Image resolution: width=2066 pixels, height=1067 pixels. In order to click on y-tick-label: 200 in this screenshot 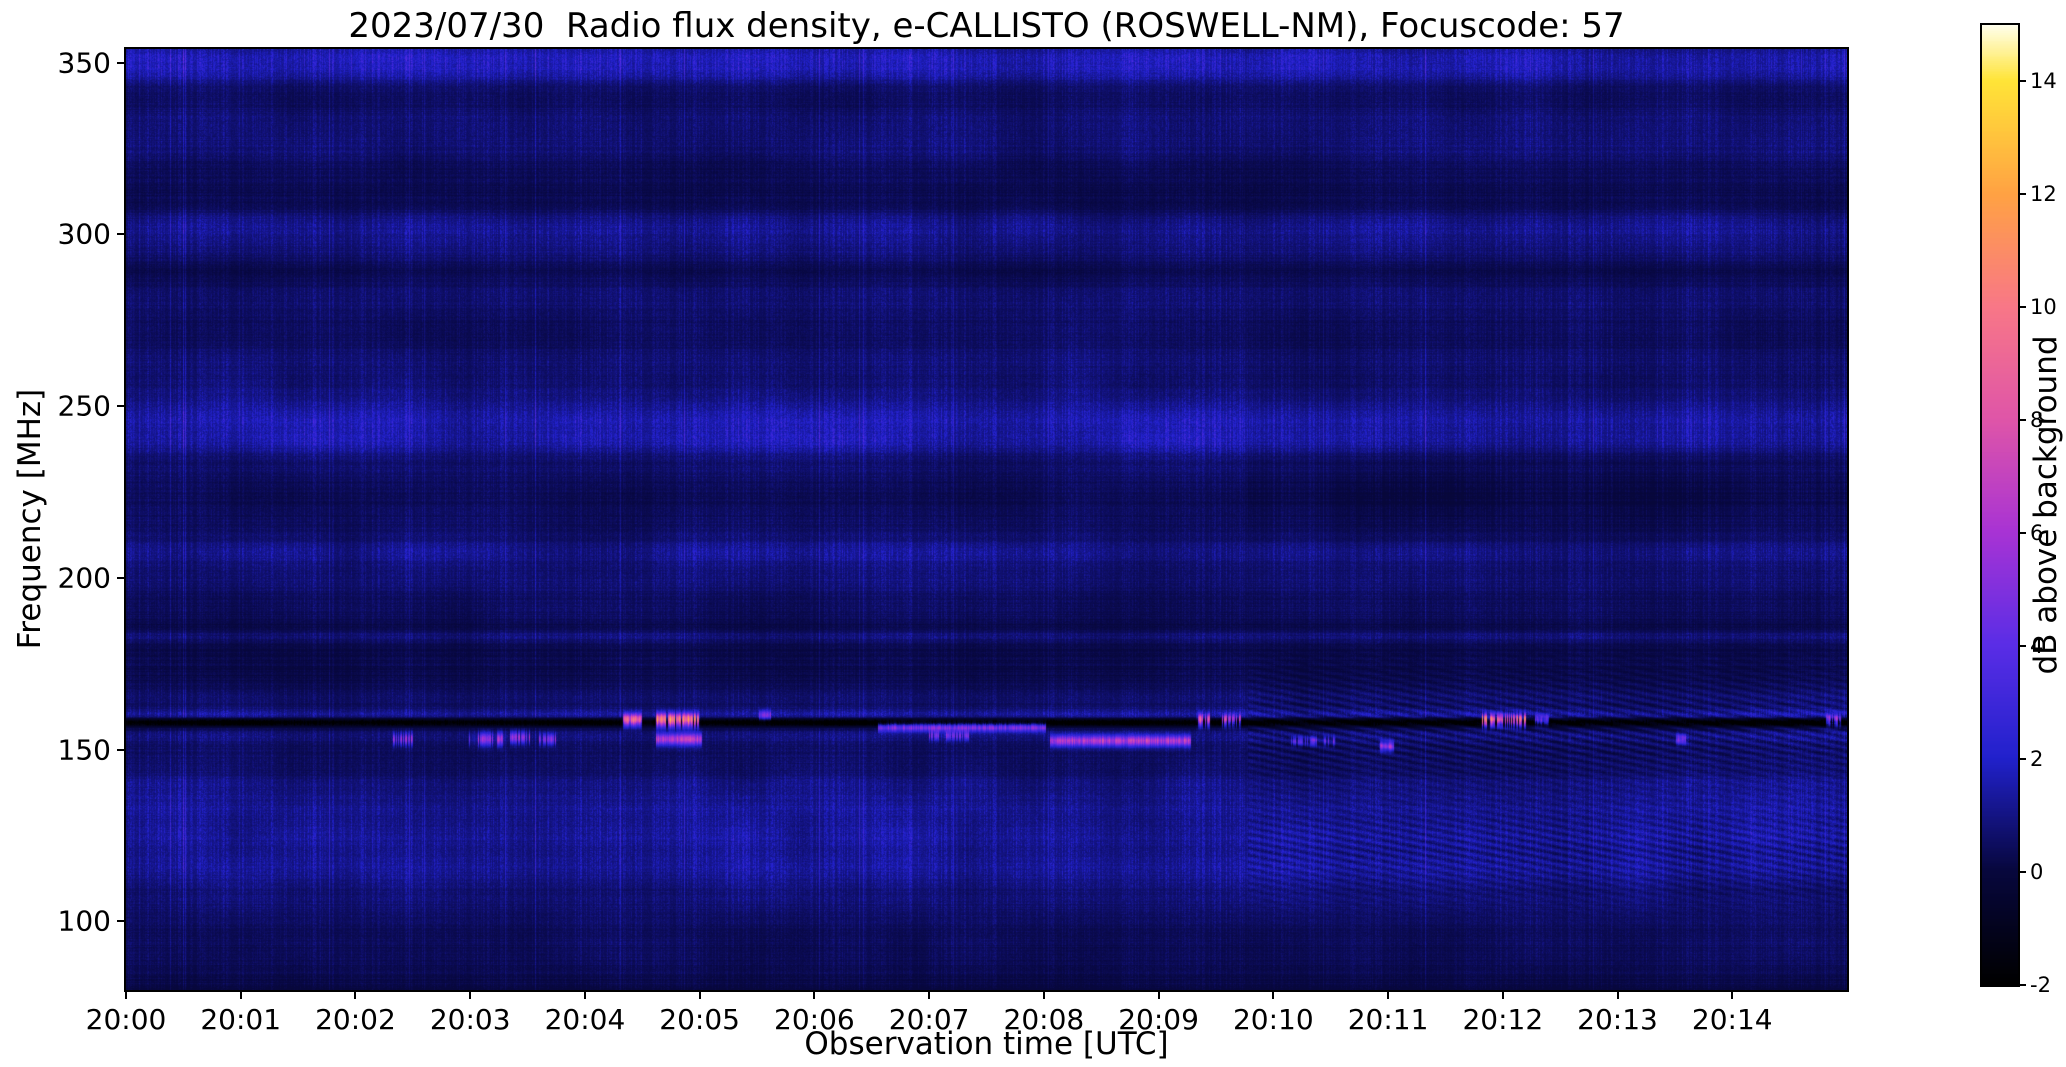, I will do `click(84, 578)`.